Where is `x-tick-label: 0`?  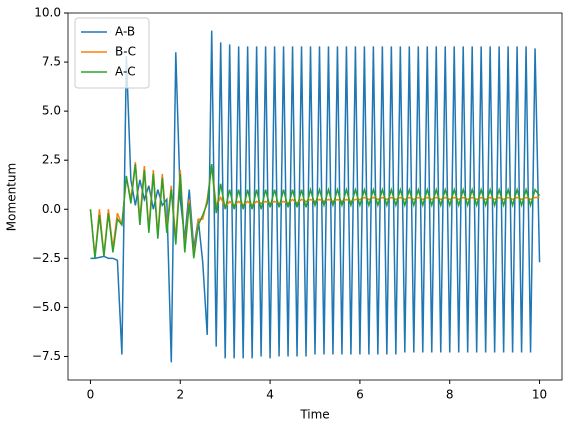 x-tick-label: 0 is located at coordinates (91, 395).